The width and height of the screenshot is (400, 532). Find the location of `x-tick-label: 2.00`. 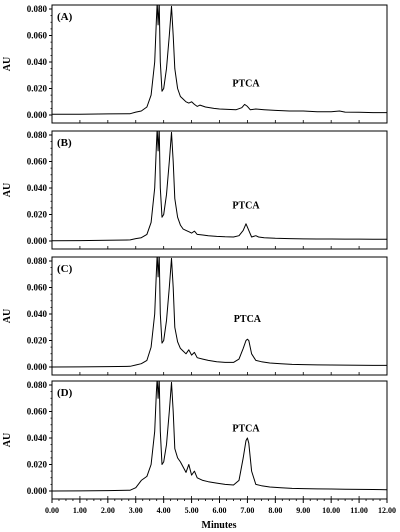

x-tick-label: 2.00 is located at coordinates (108, 510).